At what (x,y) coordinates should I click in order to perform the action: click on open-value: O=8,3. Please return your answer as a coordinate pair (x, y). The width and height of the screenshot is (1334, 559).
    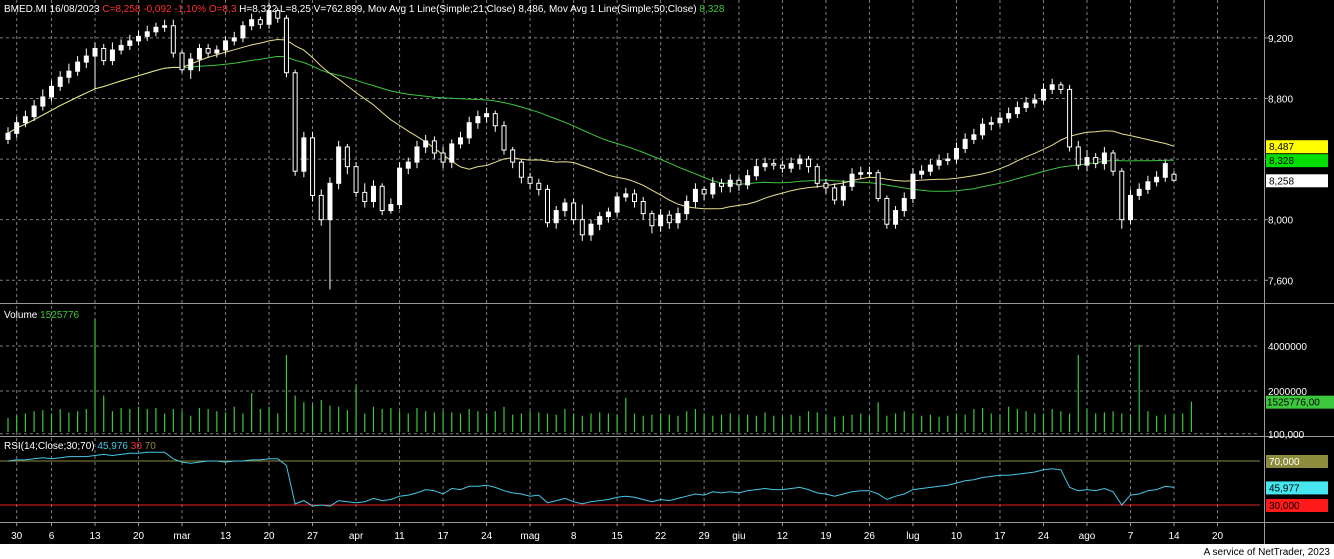
    Looking at the image, I should click on (222, 9).